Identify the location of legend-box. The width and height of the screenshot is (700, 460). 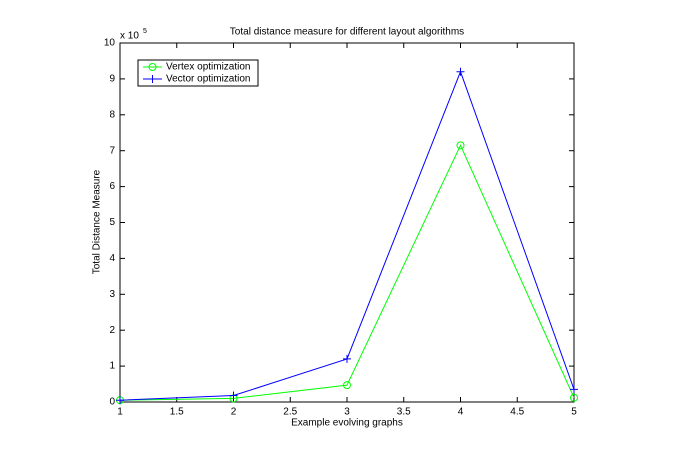
(198, 73).